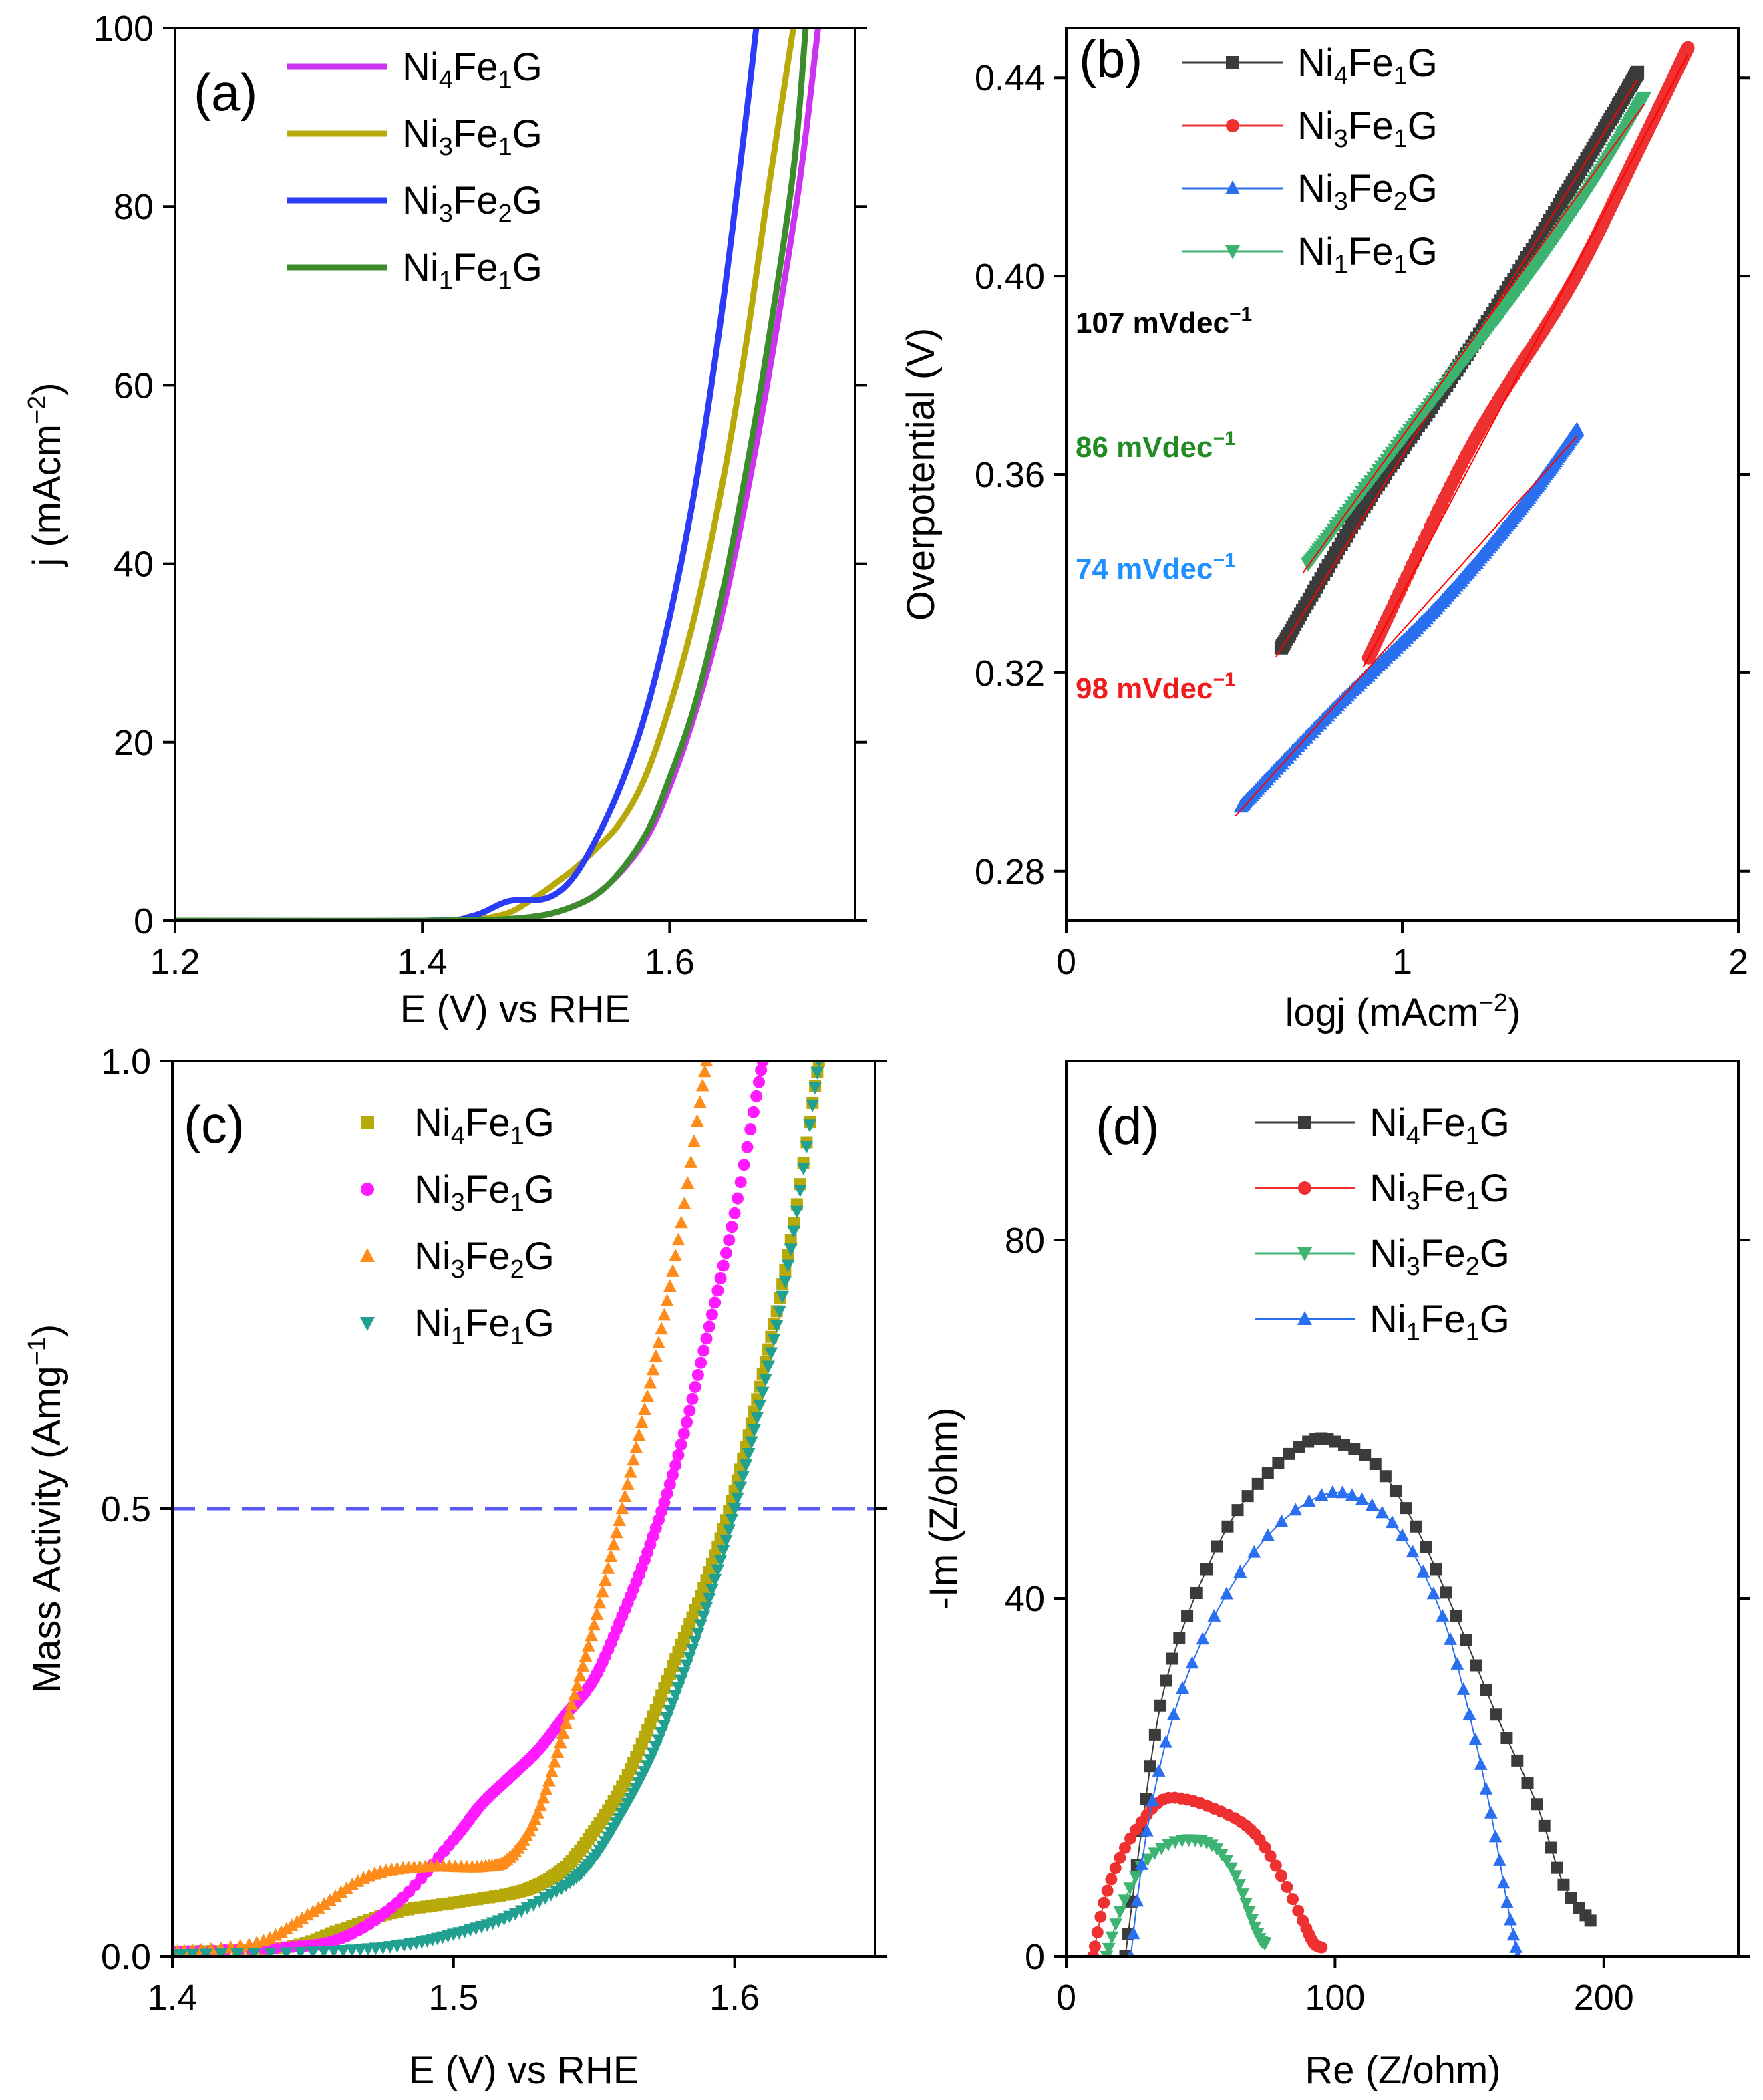  Describe the element at coordinates (415, 170) in the screenshot. I see `panel-a-legend: Ni4Fe1G Ni3Fe1G Ni3Fe2G Ni1Fe1G` at that location.